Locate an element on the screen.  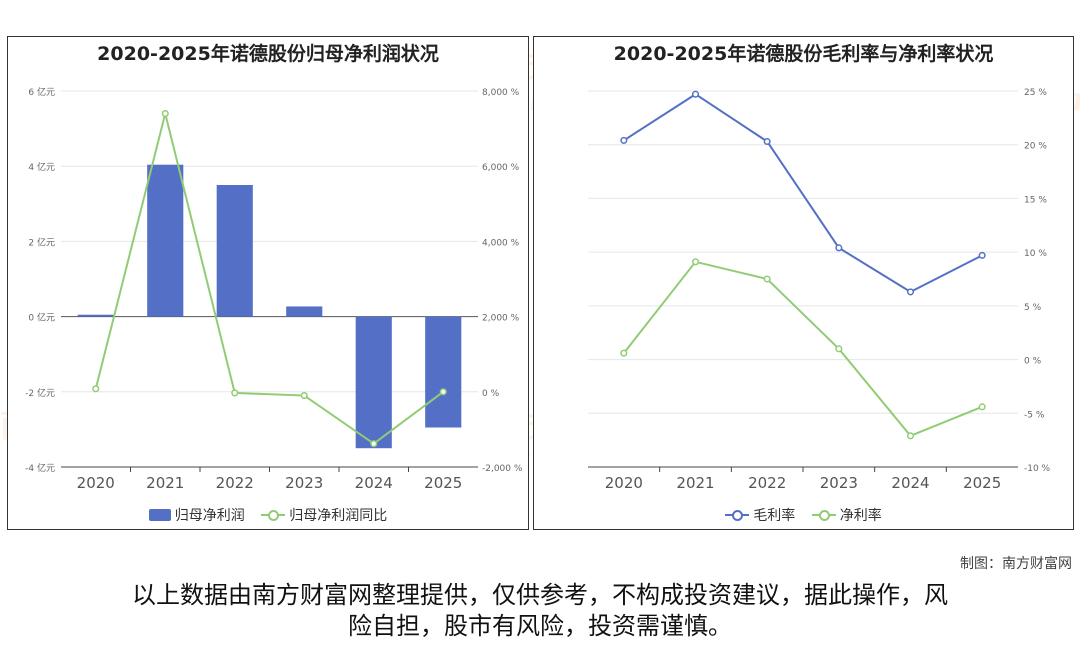
legend-item-net-margin: 净利率 is located at coordinates (846, 515).